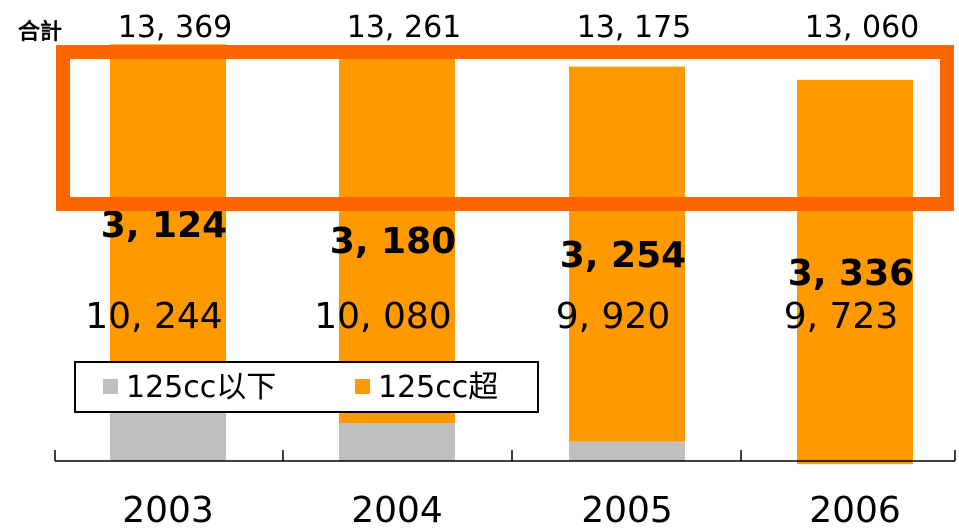  Describe the element at coordinates (168, 510) in the screenshot. I see `x-tick-label-2003: 2003` at that location.